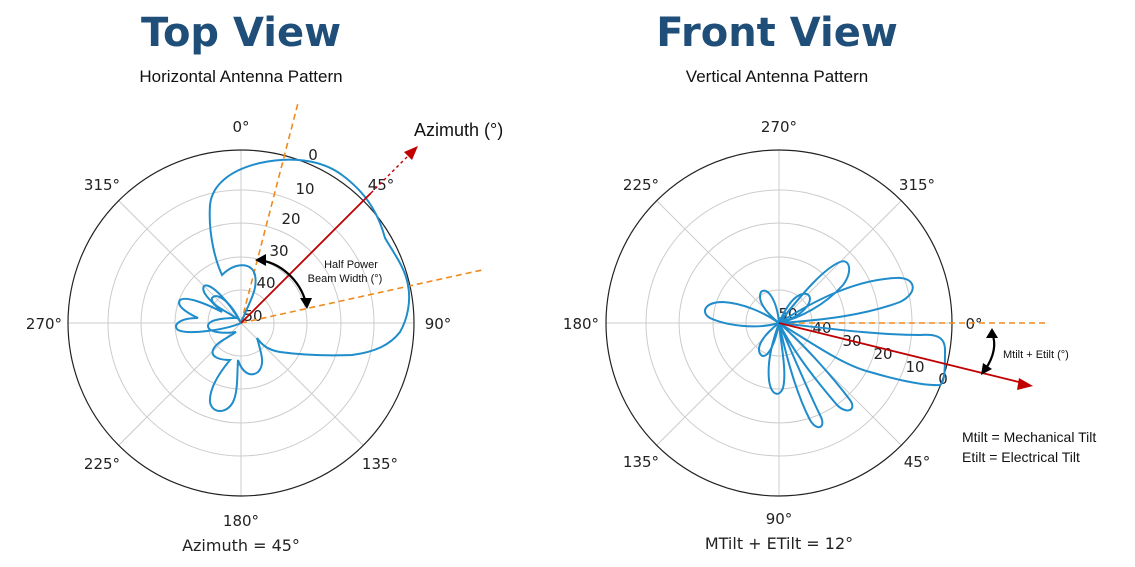 The width and height of the screenshot is (1135, 567). Describe the element at coordinates (306, 258) in the screenshot. I see `azimuth-direction-line` at that location.